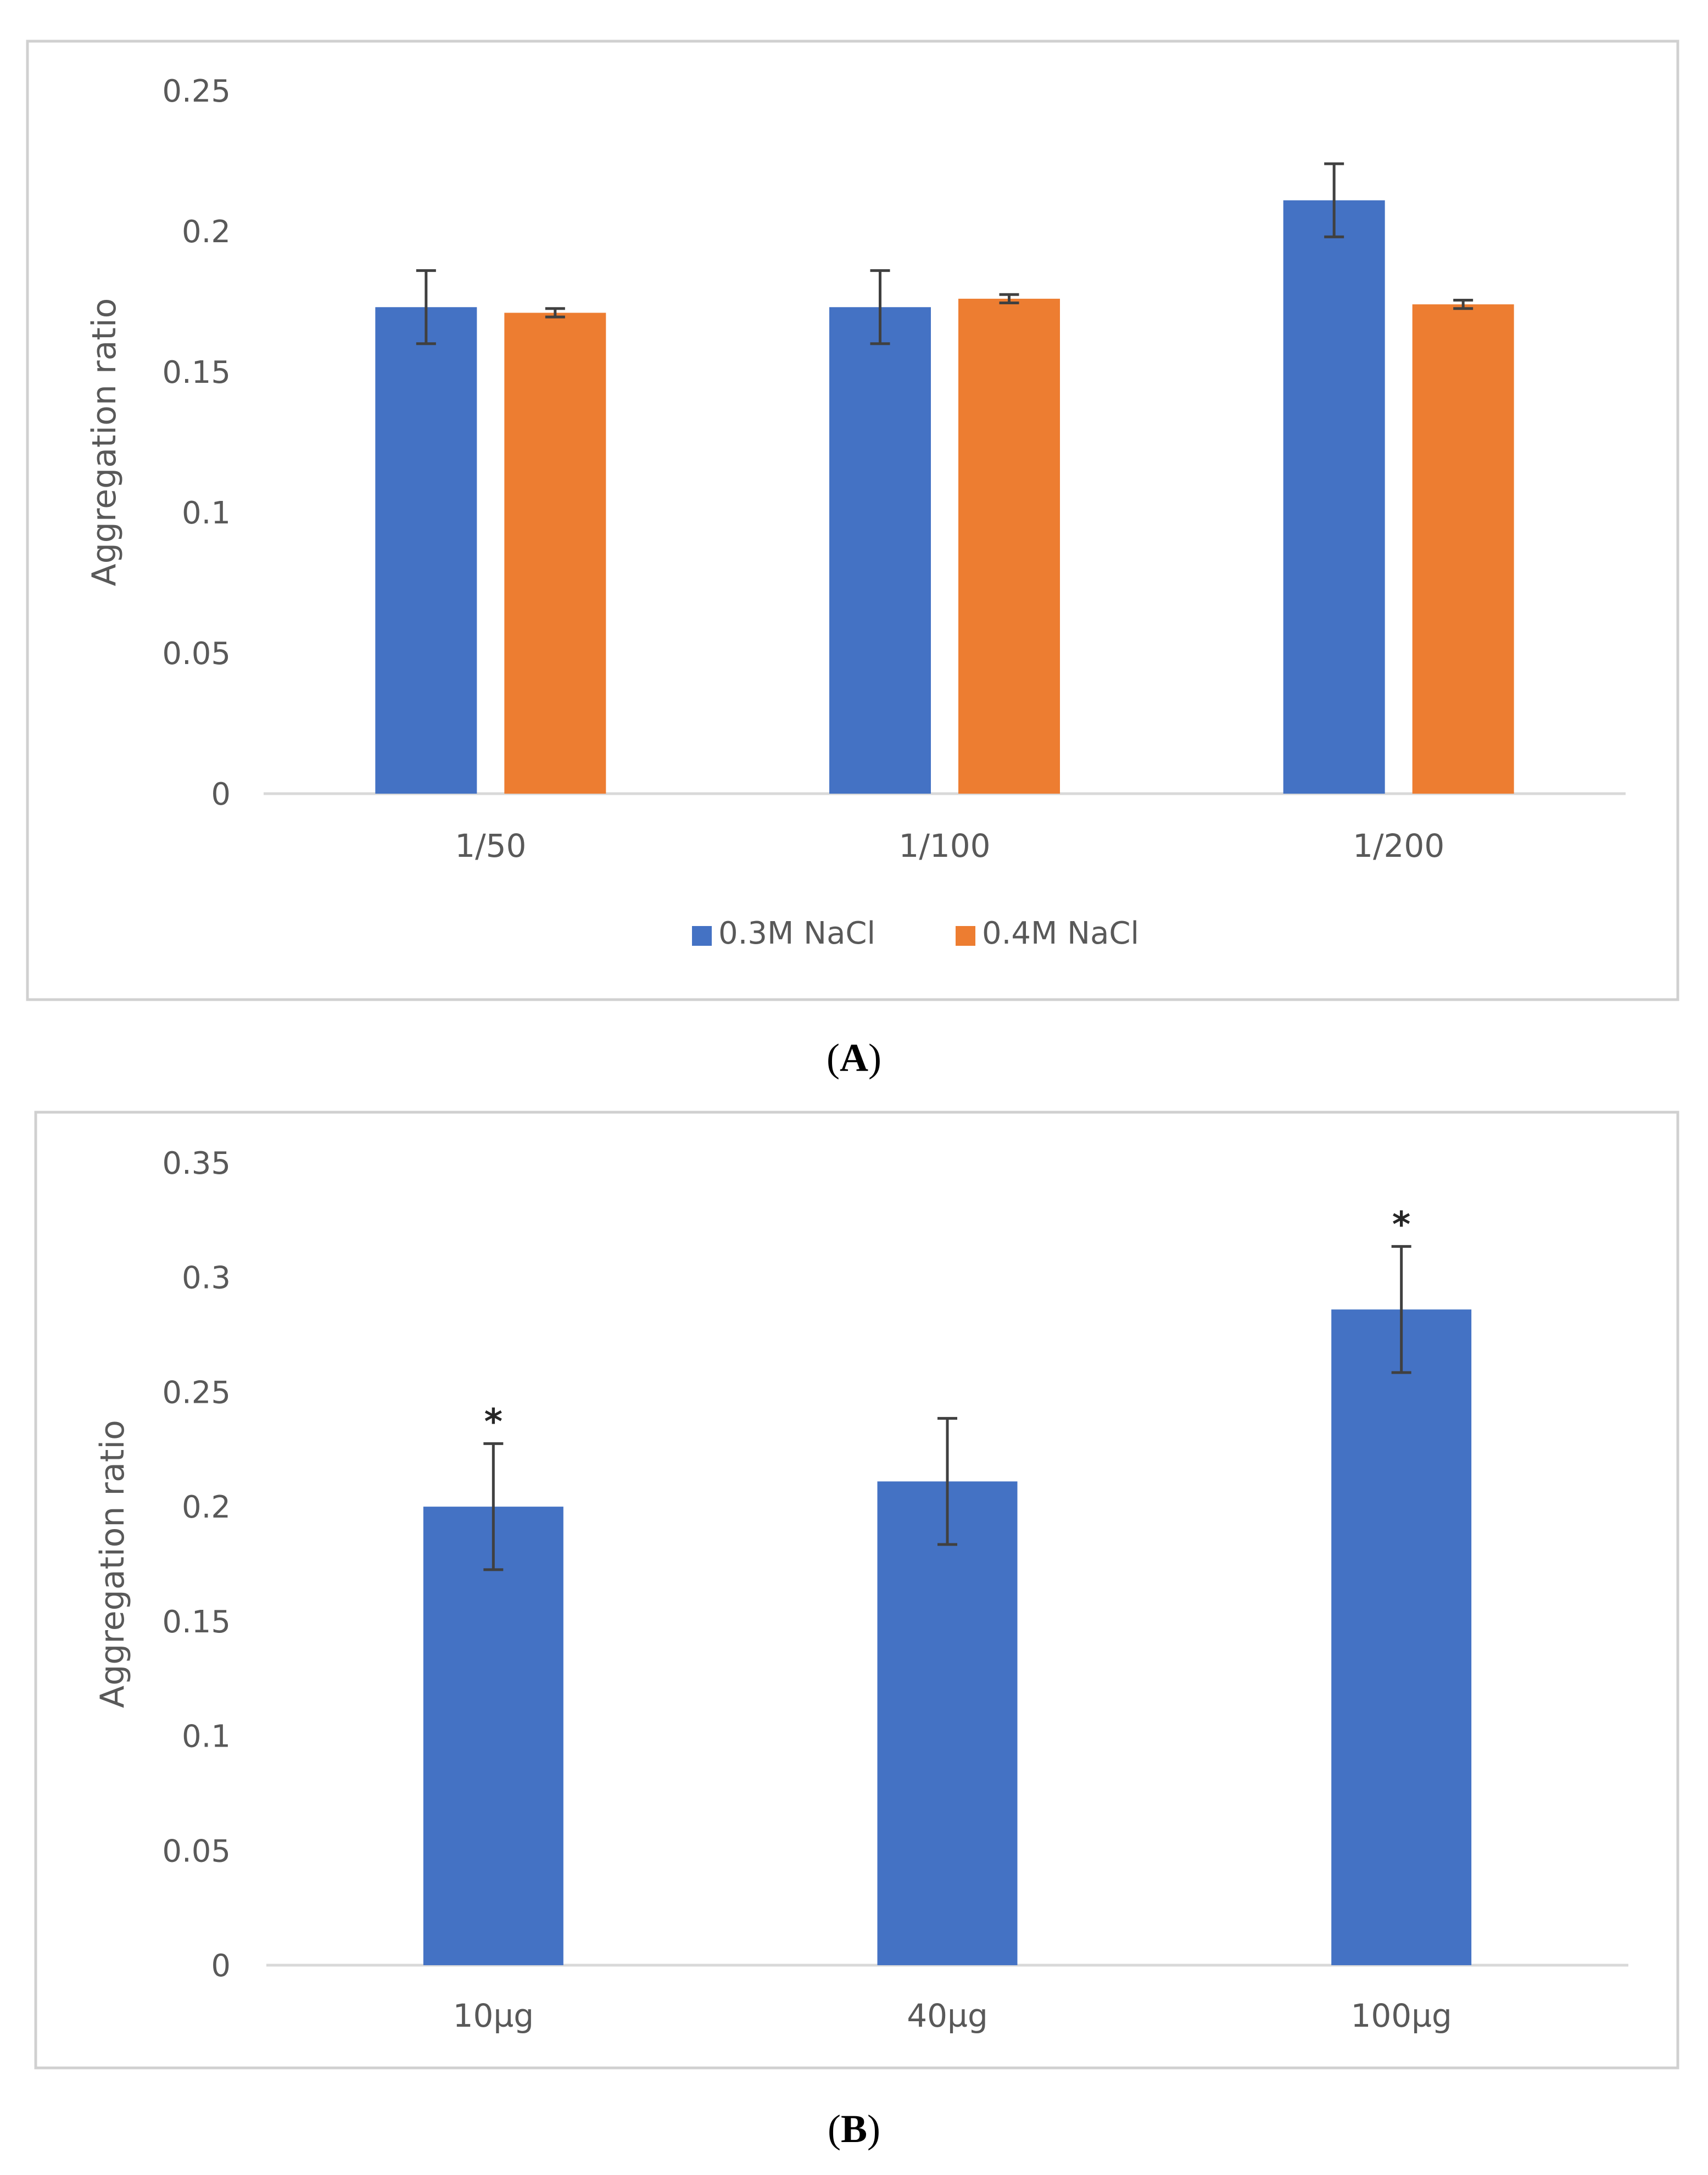  Describe the element at coordinates (206, 232) in the screenshot. I see `chart-a-y-tick-label: 0.2` at that location.